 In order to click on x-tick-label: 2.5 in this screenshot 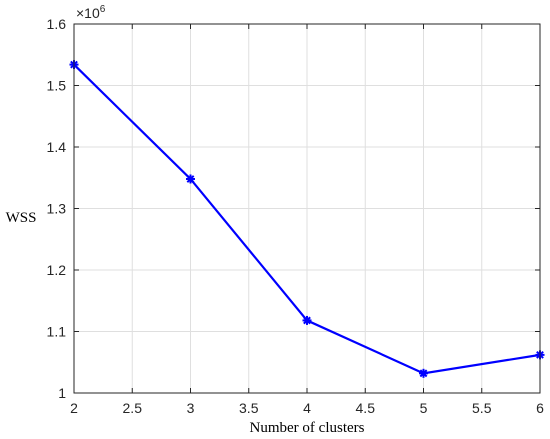, I will do `click(133, 408)`.